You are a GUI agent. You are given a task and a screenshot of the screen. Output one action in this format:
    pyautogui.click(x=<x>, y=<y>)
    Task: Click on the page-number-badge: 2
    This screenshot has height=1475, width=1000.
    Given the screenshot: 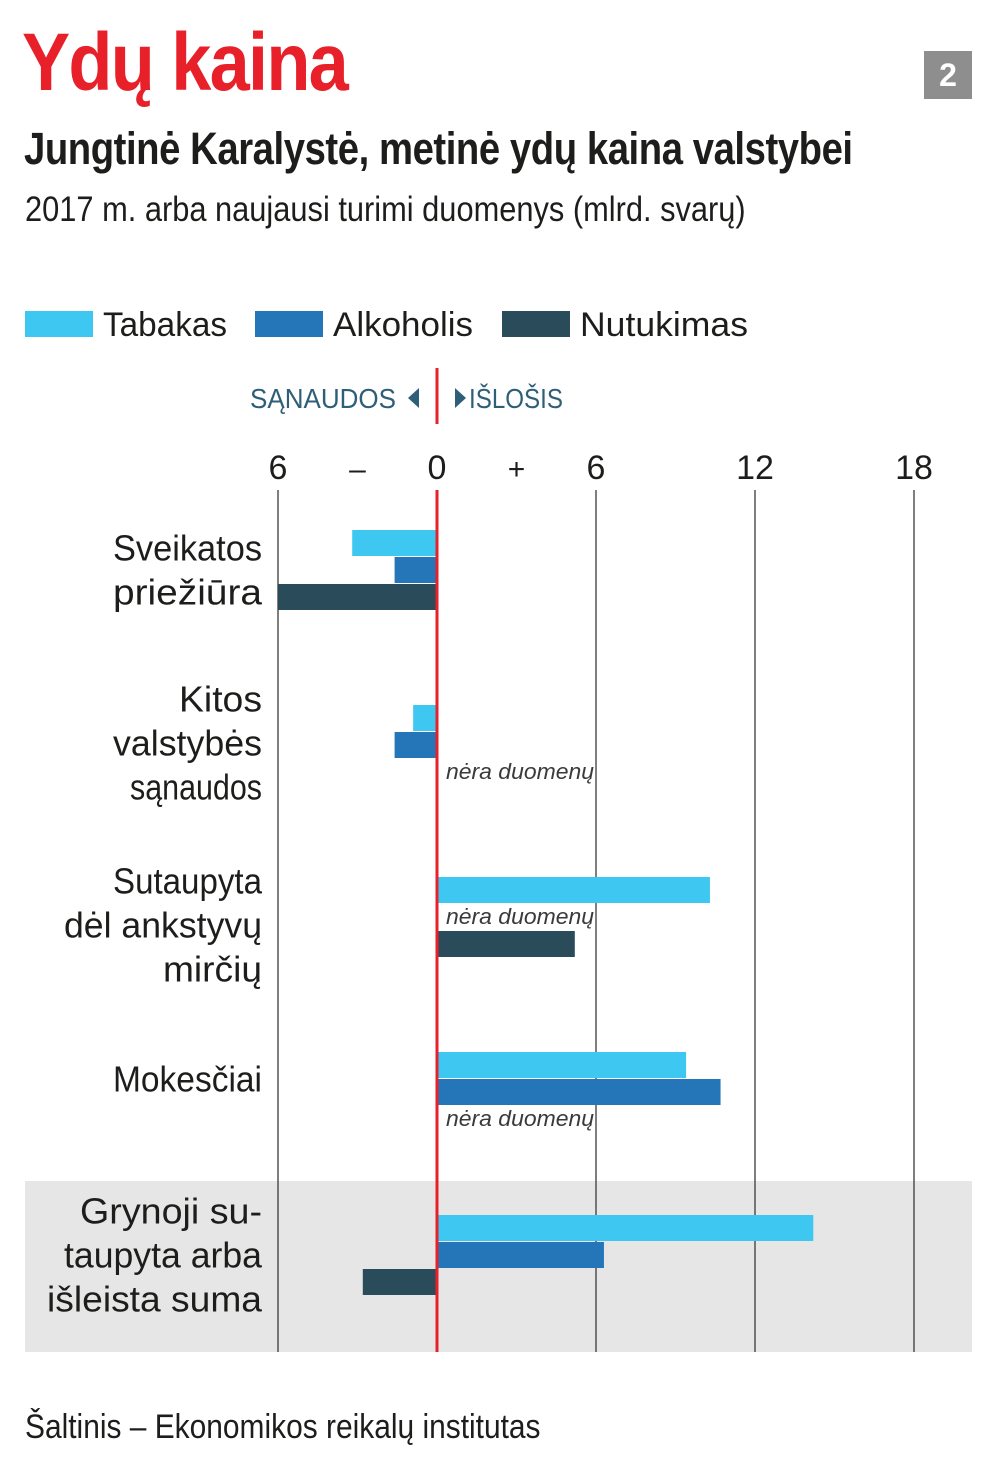 What is the action you would take?
    pyautogui.click(x=948, y=75)
    